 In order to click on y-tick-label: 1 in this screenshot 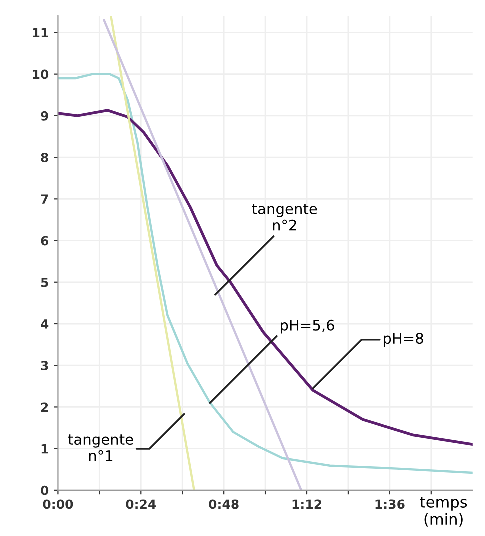, I will do `click(45, 449)`.